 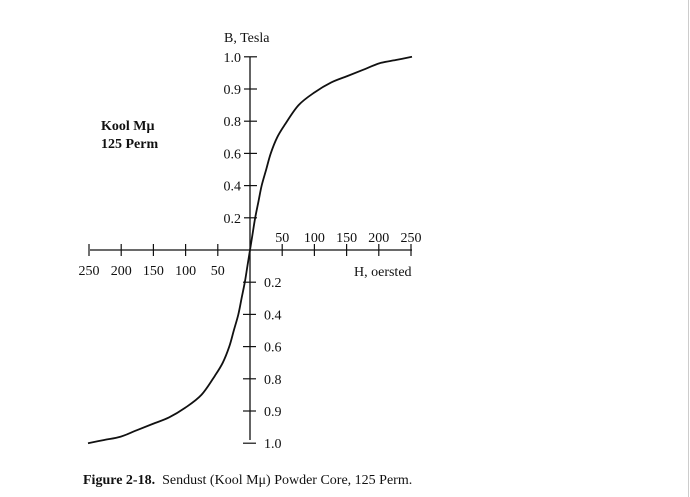 What do you see at coordinates (130, 144) in the screenshot?
I see `annotation-line-2: 125 Perm` at bounding box center [130, 144].